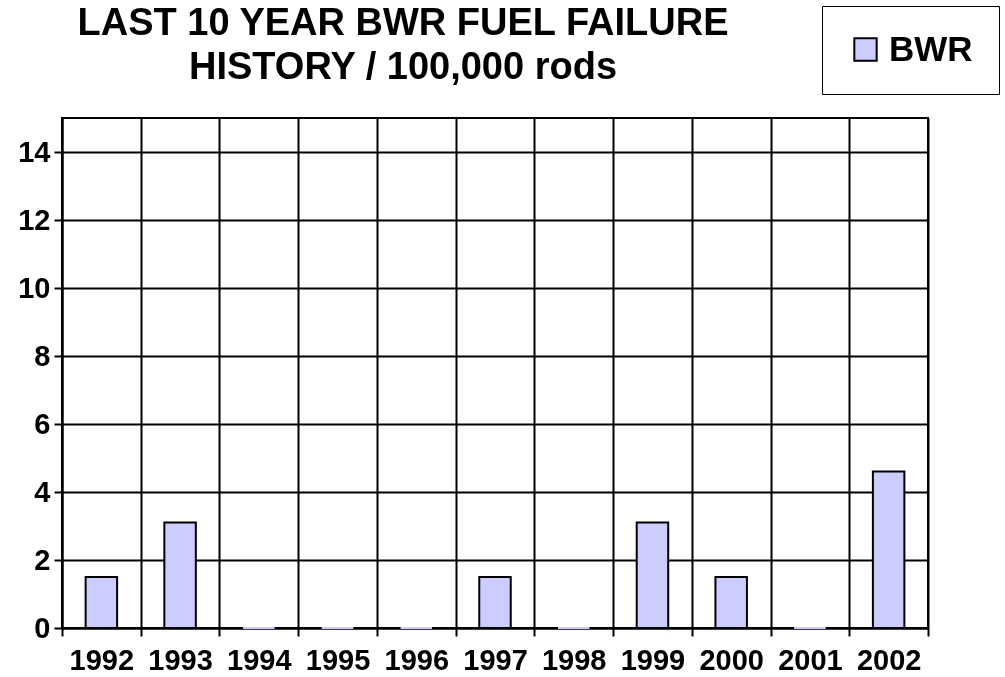  I want to click on y-tick-label: 2, so click(42, 559).